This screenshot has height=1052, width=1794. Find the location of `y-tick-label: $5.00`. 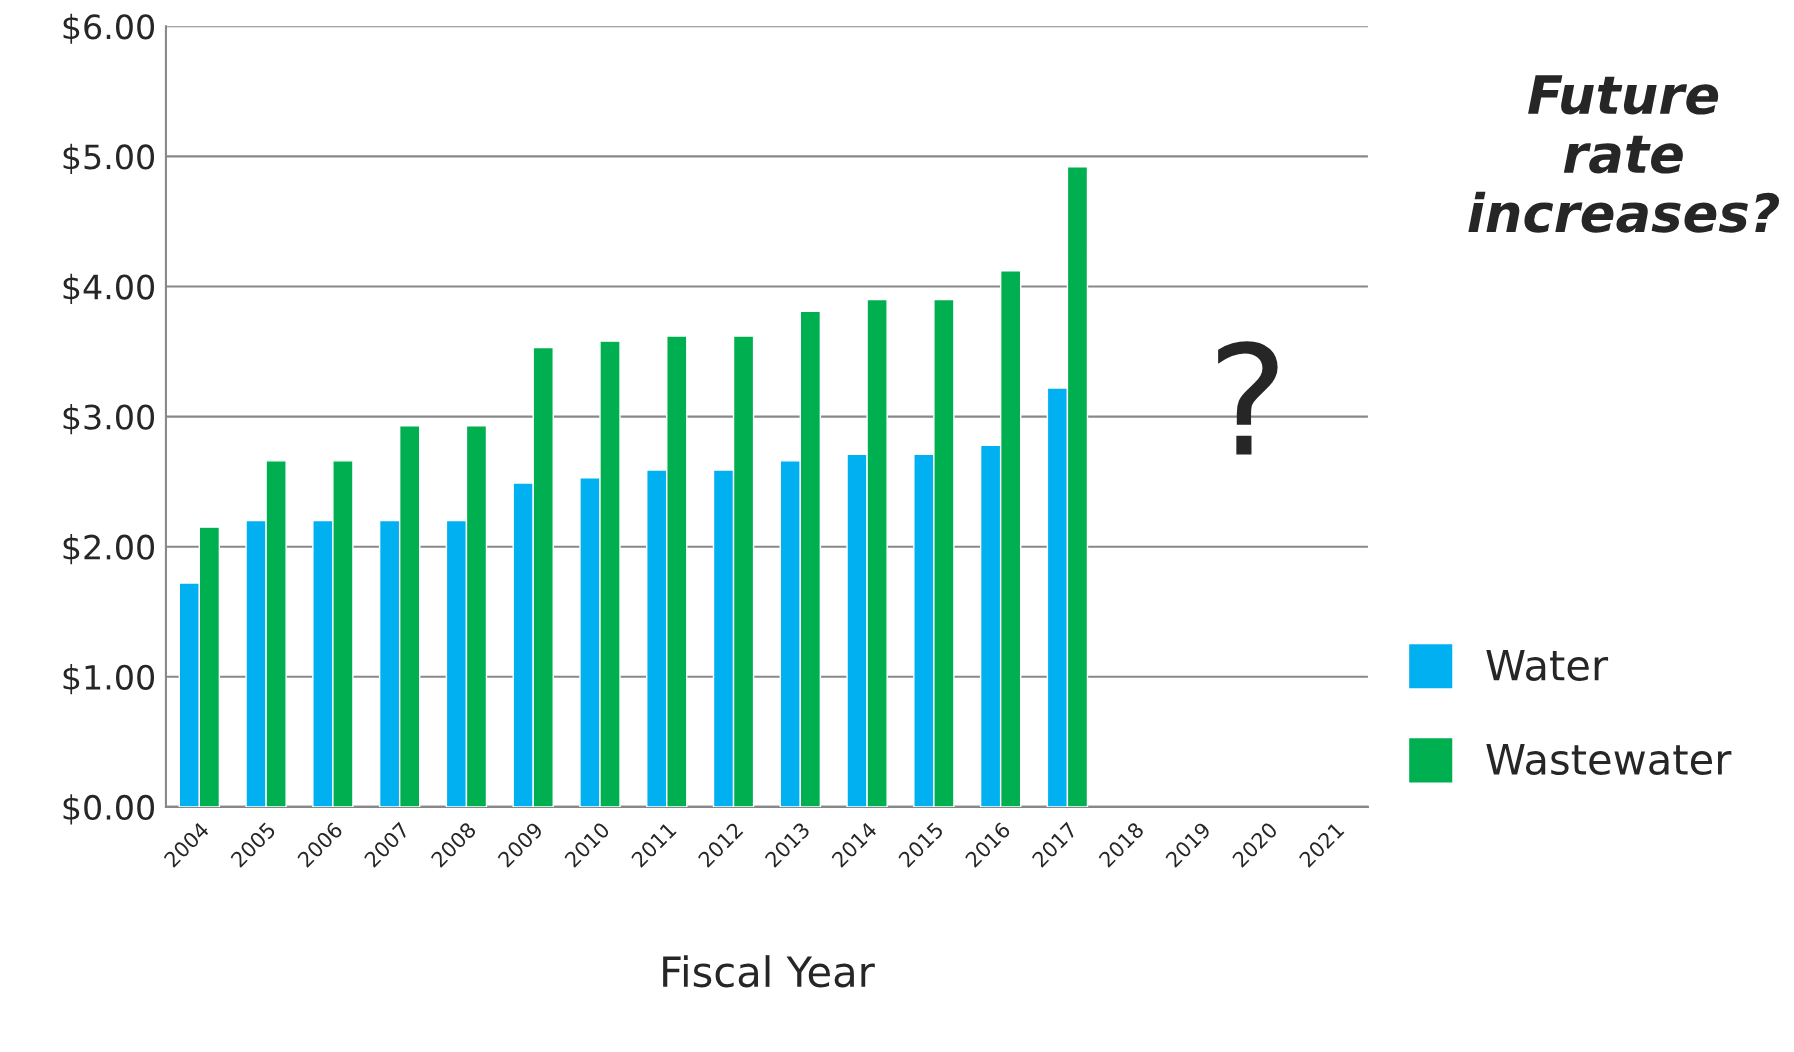

y-tick-label: $5.00 is located at coordinates (109, 158).